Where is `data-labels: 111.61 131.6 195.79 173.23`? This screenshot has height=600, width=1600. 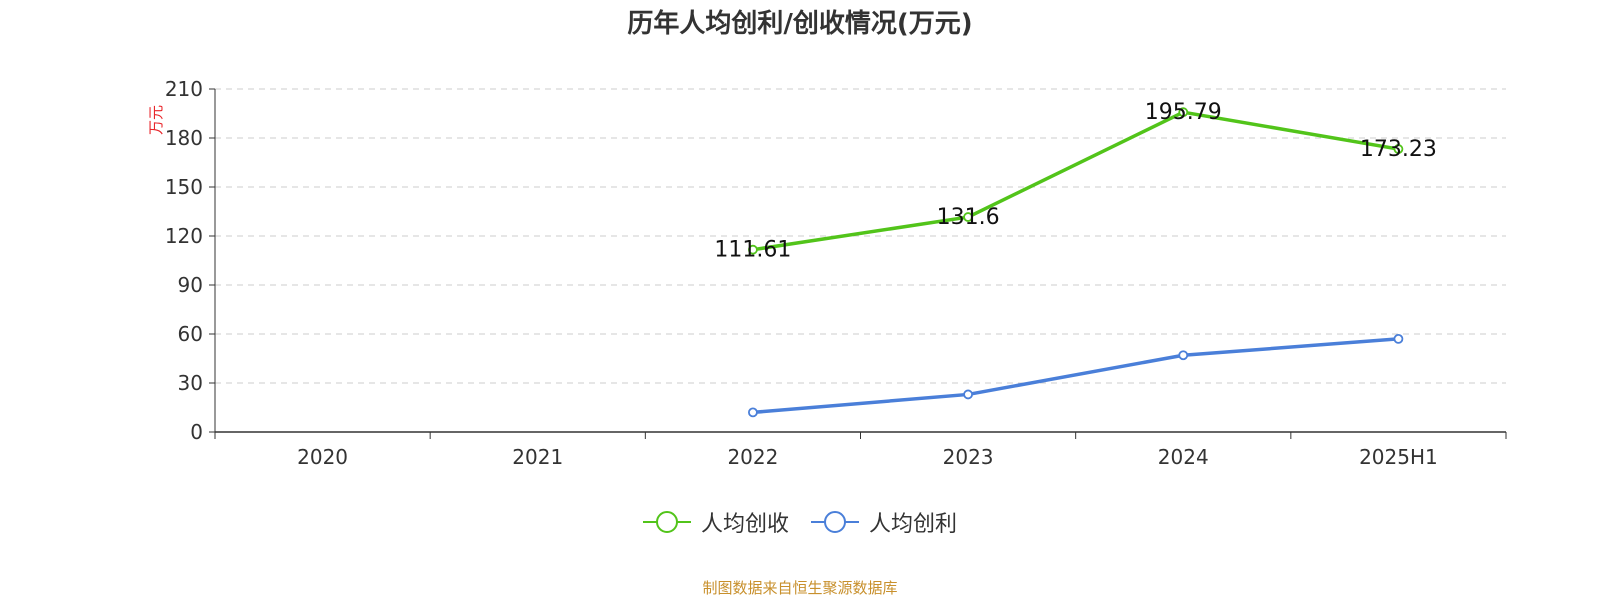
data-labels: 111.61 131.6 195.79 173.23 is located at coordinates (1075, 181).